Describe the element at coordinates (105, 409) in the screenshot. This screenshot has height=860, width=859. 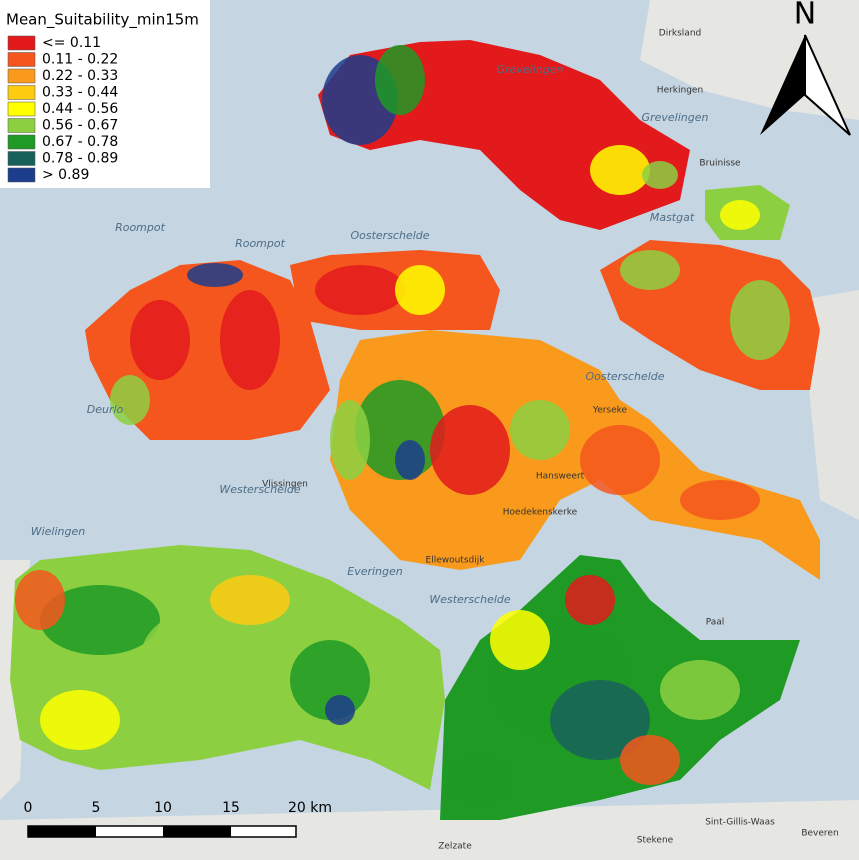
I see `place-label: Deurlo` at that location.